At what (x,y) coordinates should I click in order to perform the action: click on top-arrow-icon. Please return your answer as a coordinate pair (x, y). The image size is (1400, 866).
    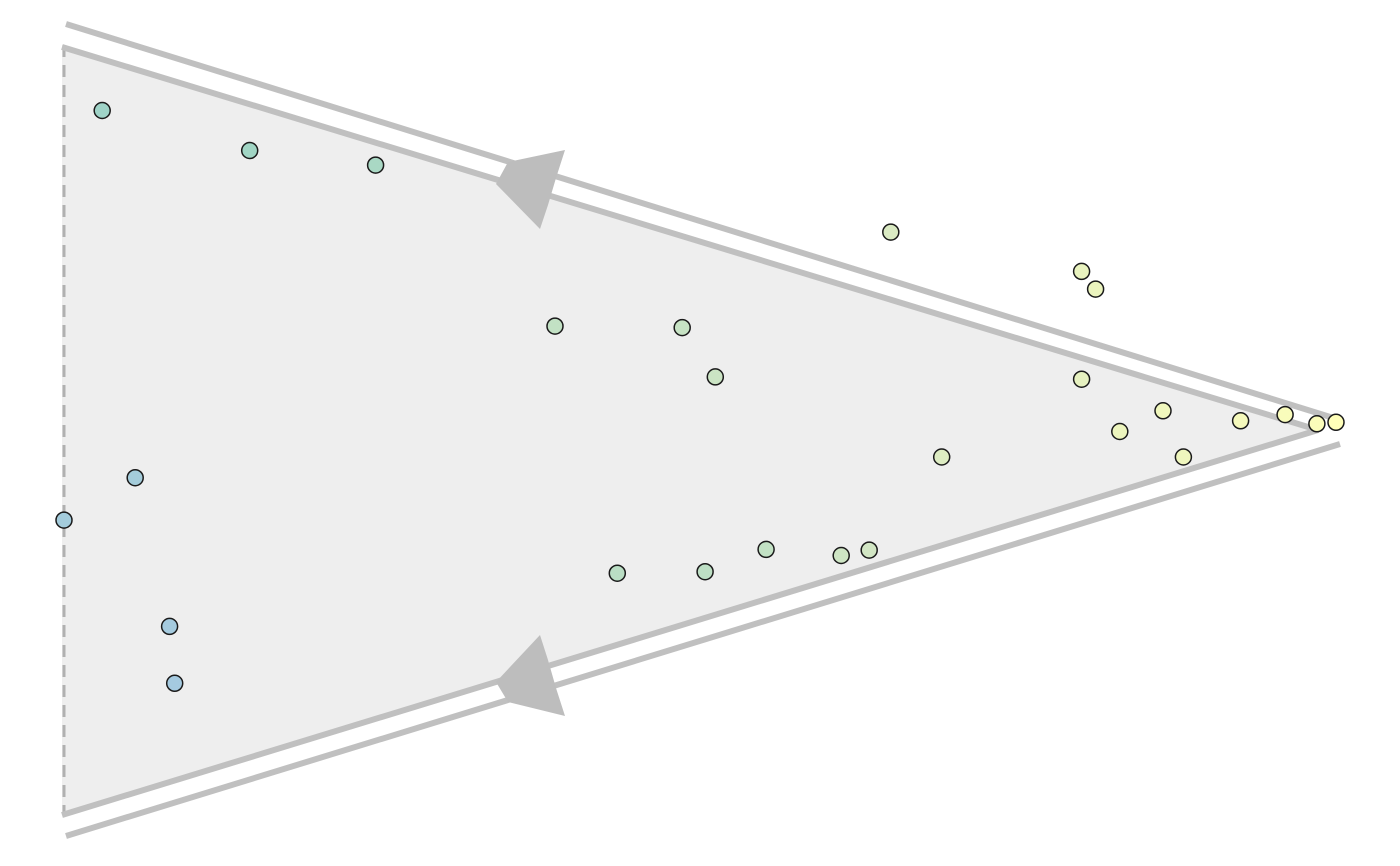
    Looking at the image, I should click on (530, 189).